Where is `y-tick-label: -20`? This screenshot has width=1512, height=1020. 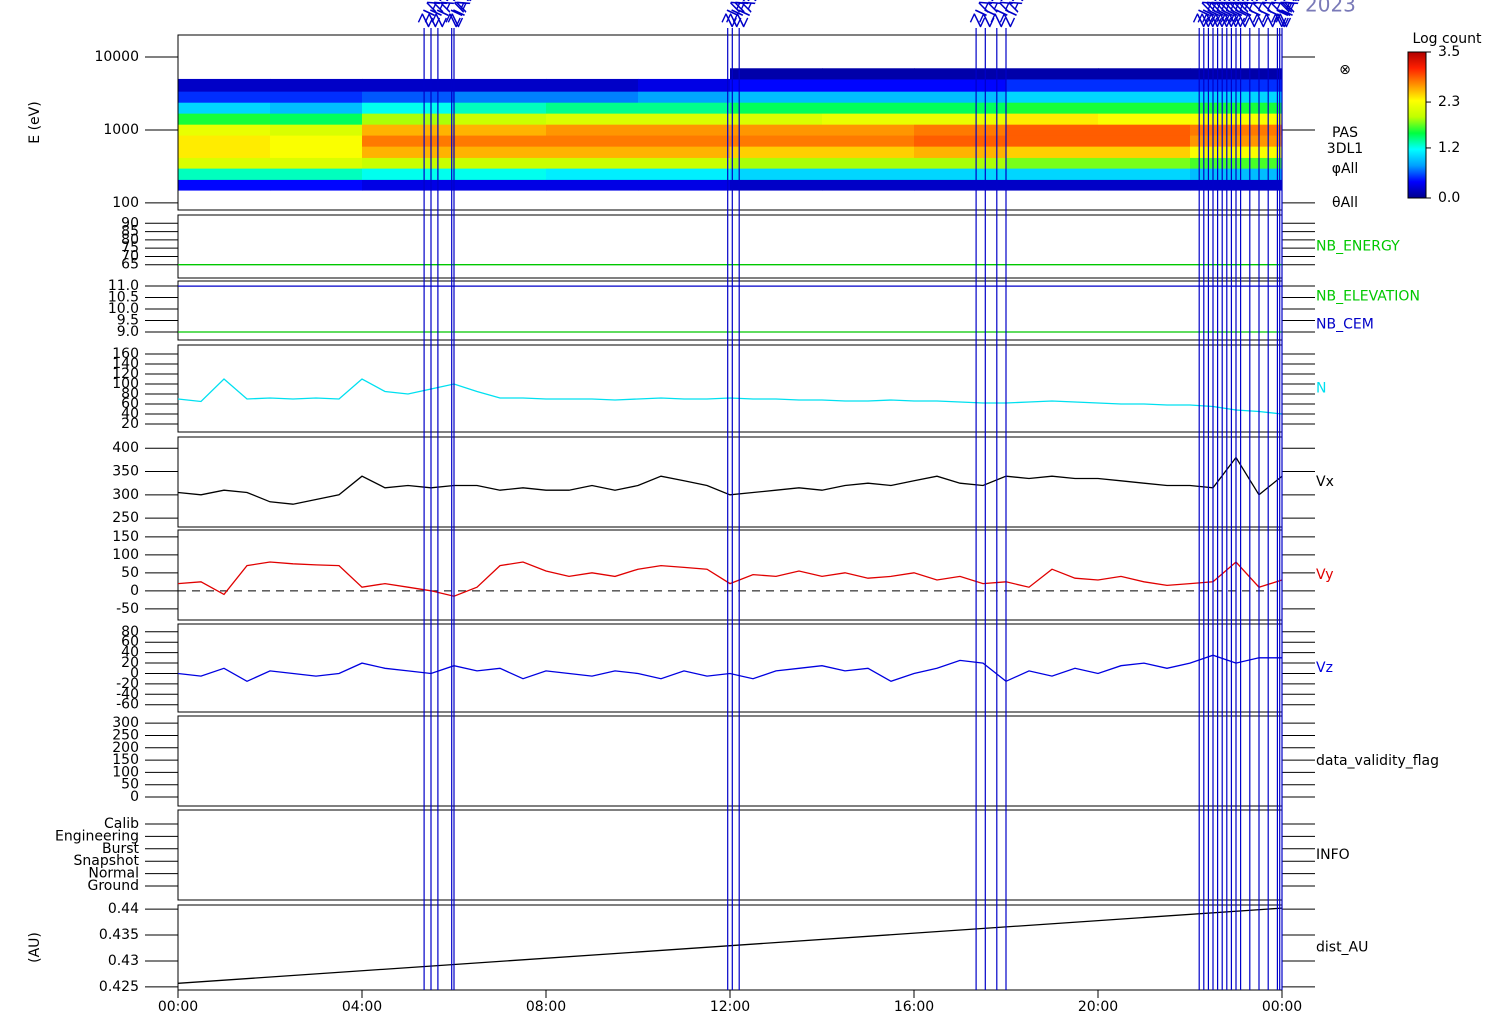
y-tick-label: -20 is located at coordinates (127, 684).